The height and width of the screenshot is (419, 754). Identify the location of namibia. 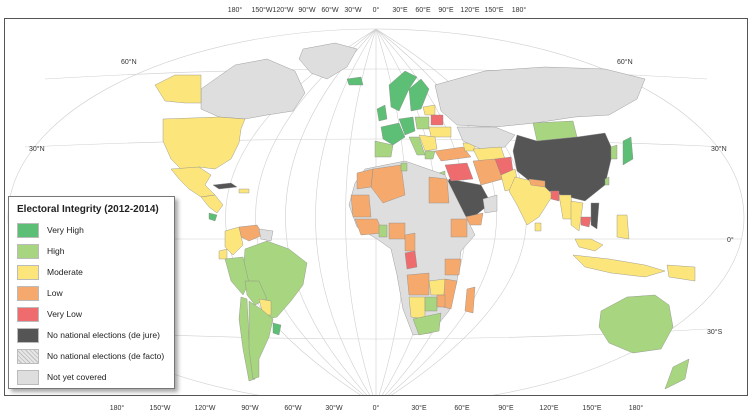
(417, 308).